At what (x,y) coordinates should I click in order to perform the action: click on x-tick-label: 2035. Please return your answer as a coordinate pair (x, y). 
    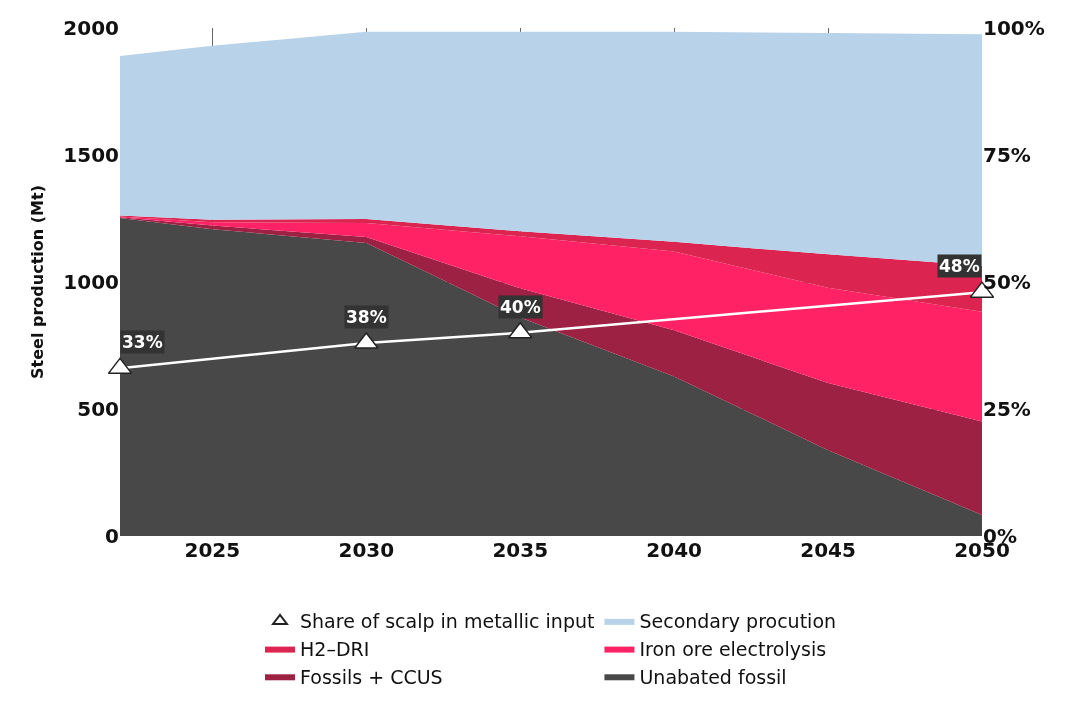
    Looking at the image, I should click on (520, 550).